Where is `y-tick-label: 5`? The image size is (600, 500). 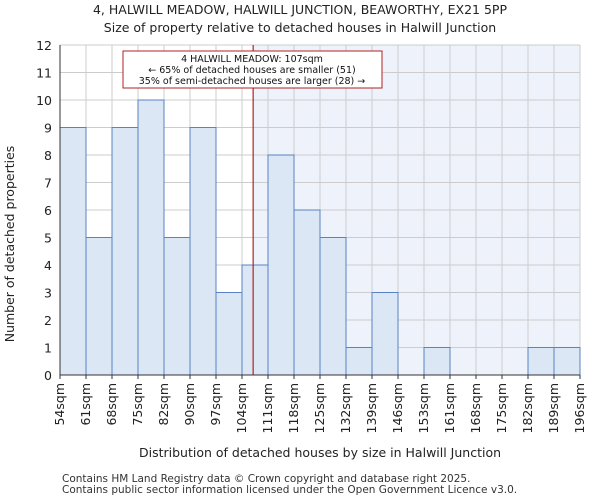
y-tick-label: 5 is located at coordinates (48, 238).